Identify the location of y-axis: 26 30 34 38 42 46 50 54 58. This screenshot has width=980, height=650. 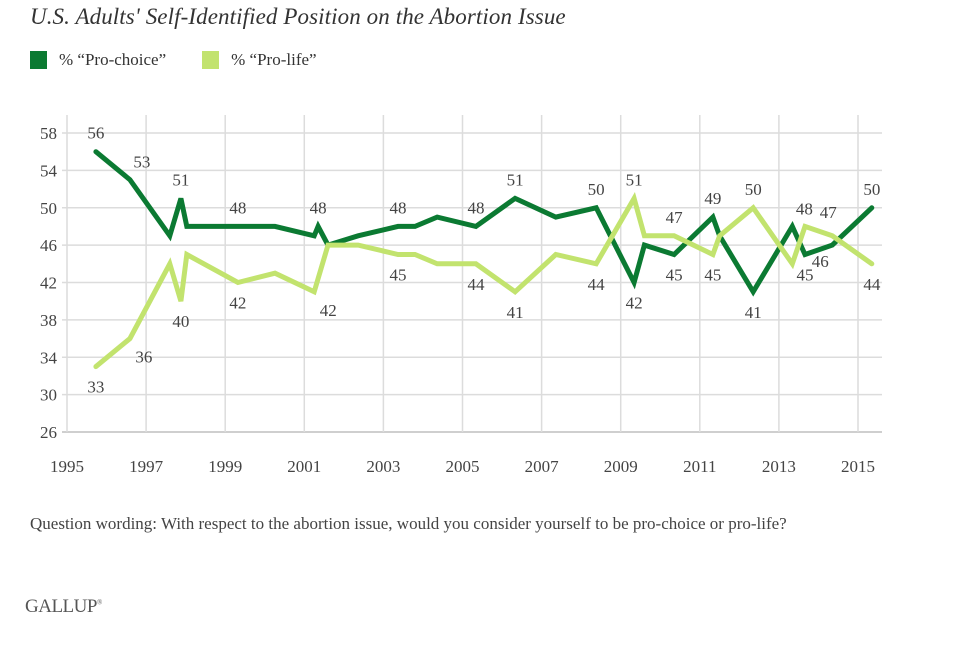
(49, 283).